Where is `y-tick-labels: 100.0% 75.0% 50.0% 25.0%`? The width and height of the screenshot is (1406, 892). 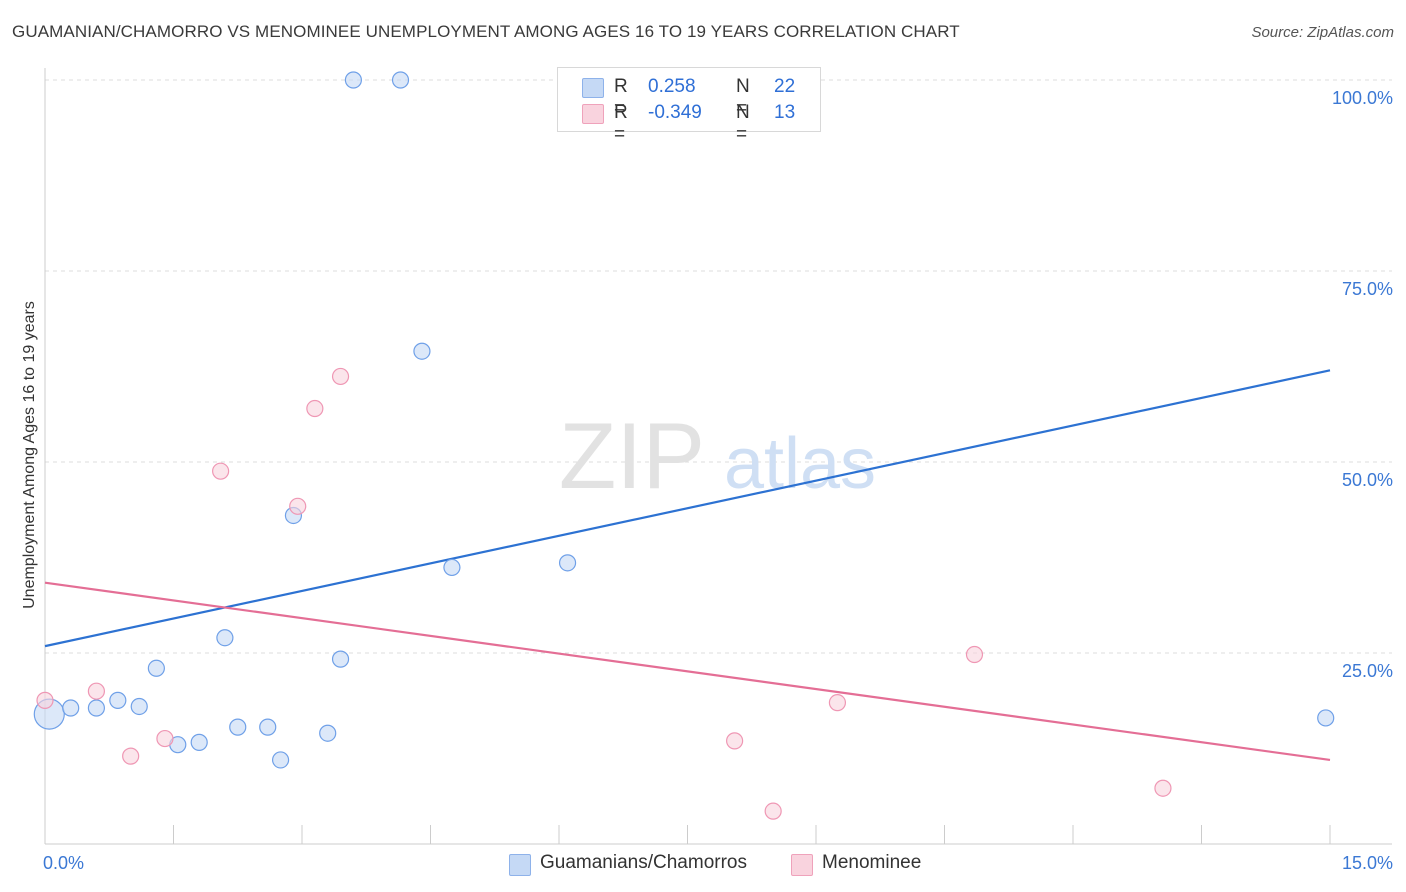 y-tick-labels: 100.0% 75.0% 50.0% 25.0% is located at coordinates (1362, 384).